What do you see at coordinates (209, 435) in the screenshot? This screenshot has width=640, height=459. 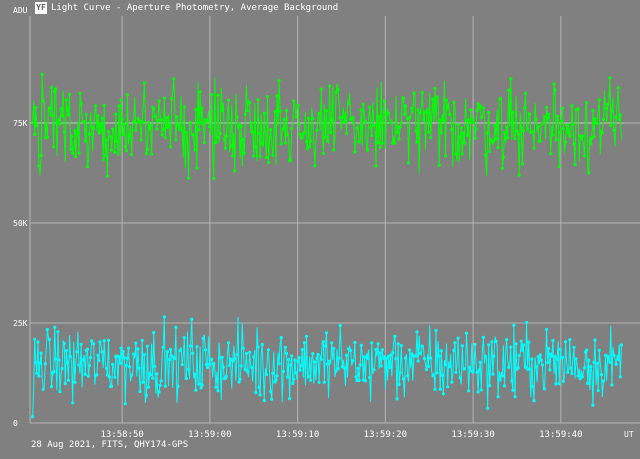 I see `x-tick-label: 13:59:00` at bounding box center [209, 435].